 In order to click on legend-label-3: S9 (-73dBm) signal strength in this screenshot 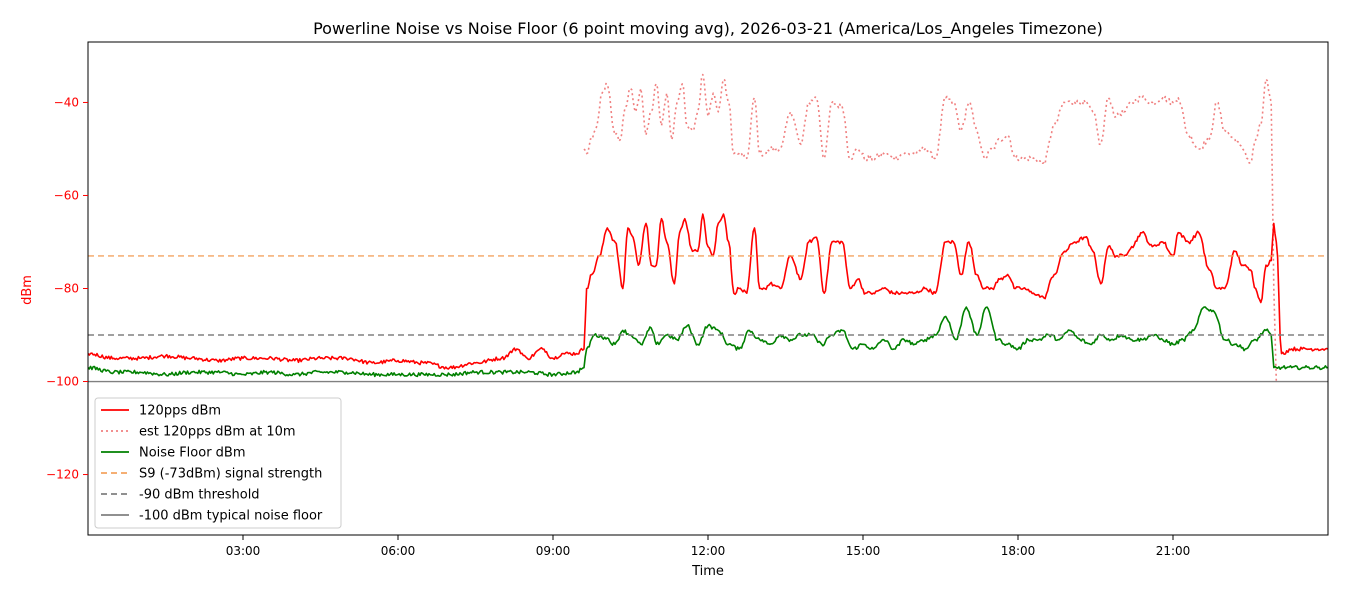, I will do `click(230, 474)`.